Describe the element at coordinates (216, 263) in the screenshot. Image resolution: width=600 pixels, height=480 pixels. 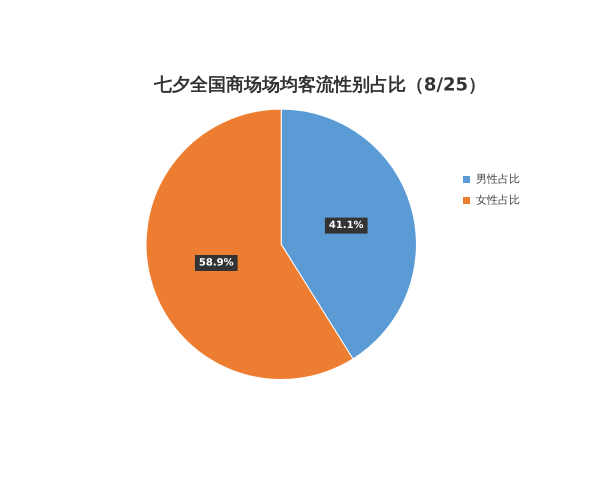
I see `data-label: 58.9%` at that location.